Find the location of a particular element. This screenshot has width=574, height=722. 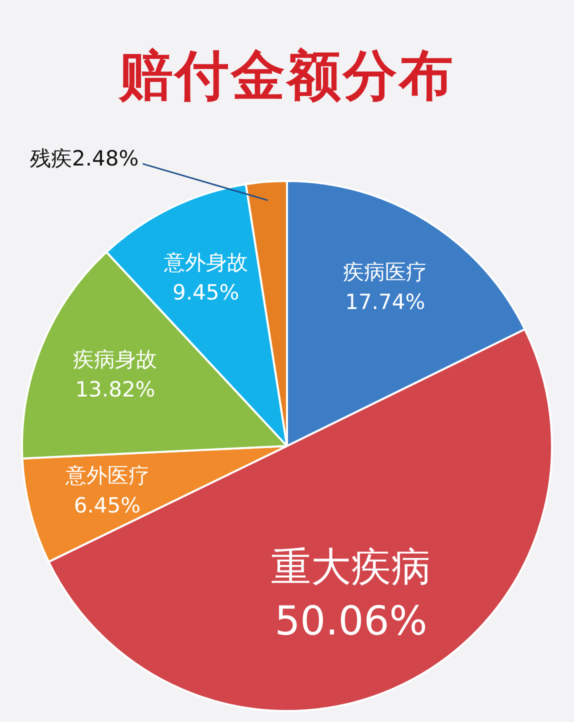

slice-label: 重大疾病 is located at coordinates (350, 567).